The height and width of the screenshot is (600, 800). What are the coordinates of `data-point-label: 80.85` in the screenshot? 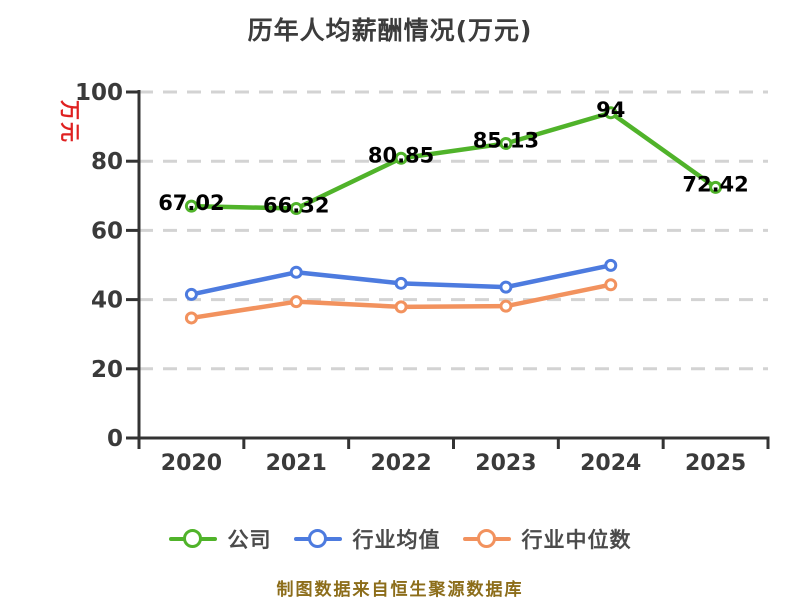 It's located at (401, 155).